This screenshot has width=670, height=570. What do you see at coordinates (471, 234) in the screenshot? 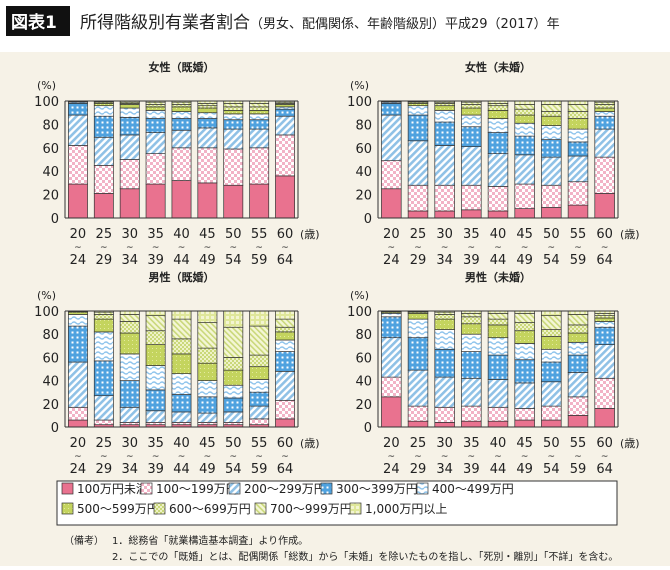
I see `x-tick-label-start: 35` at bounding box center [471, 234].